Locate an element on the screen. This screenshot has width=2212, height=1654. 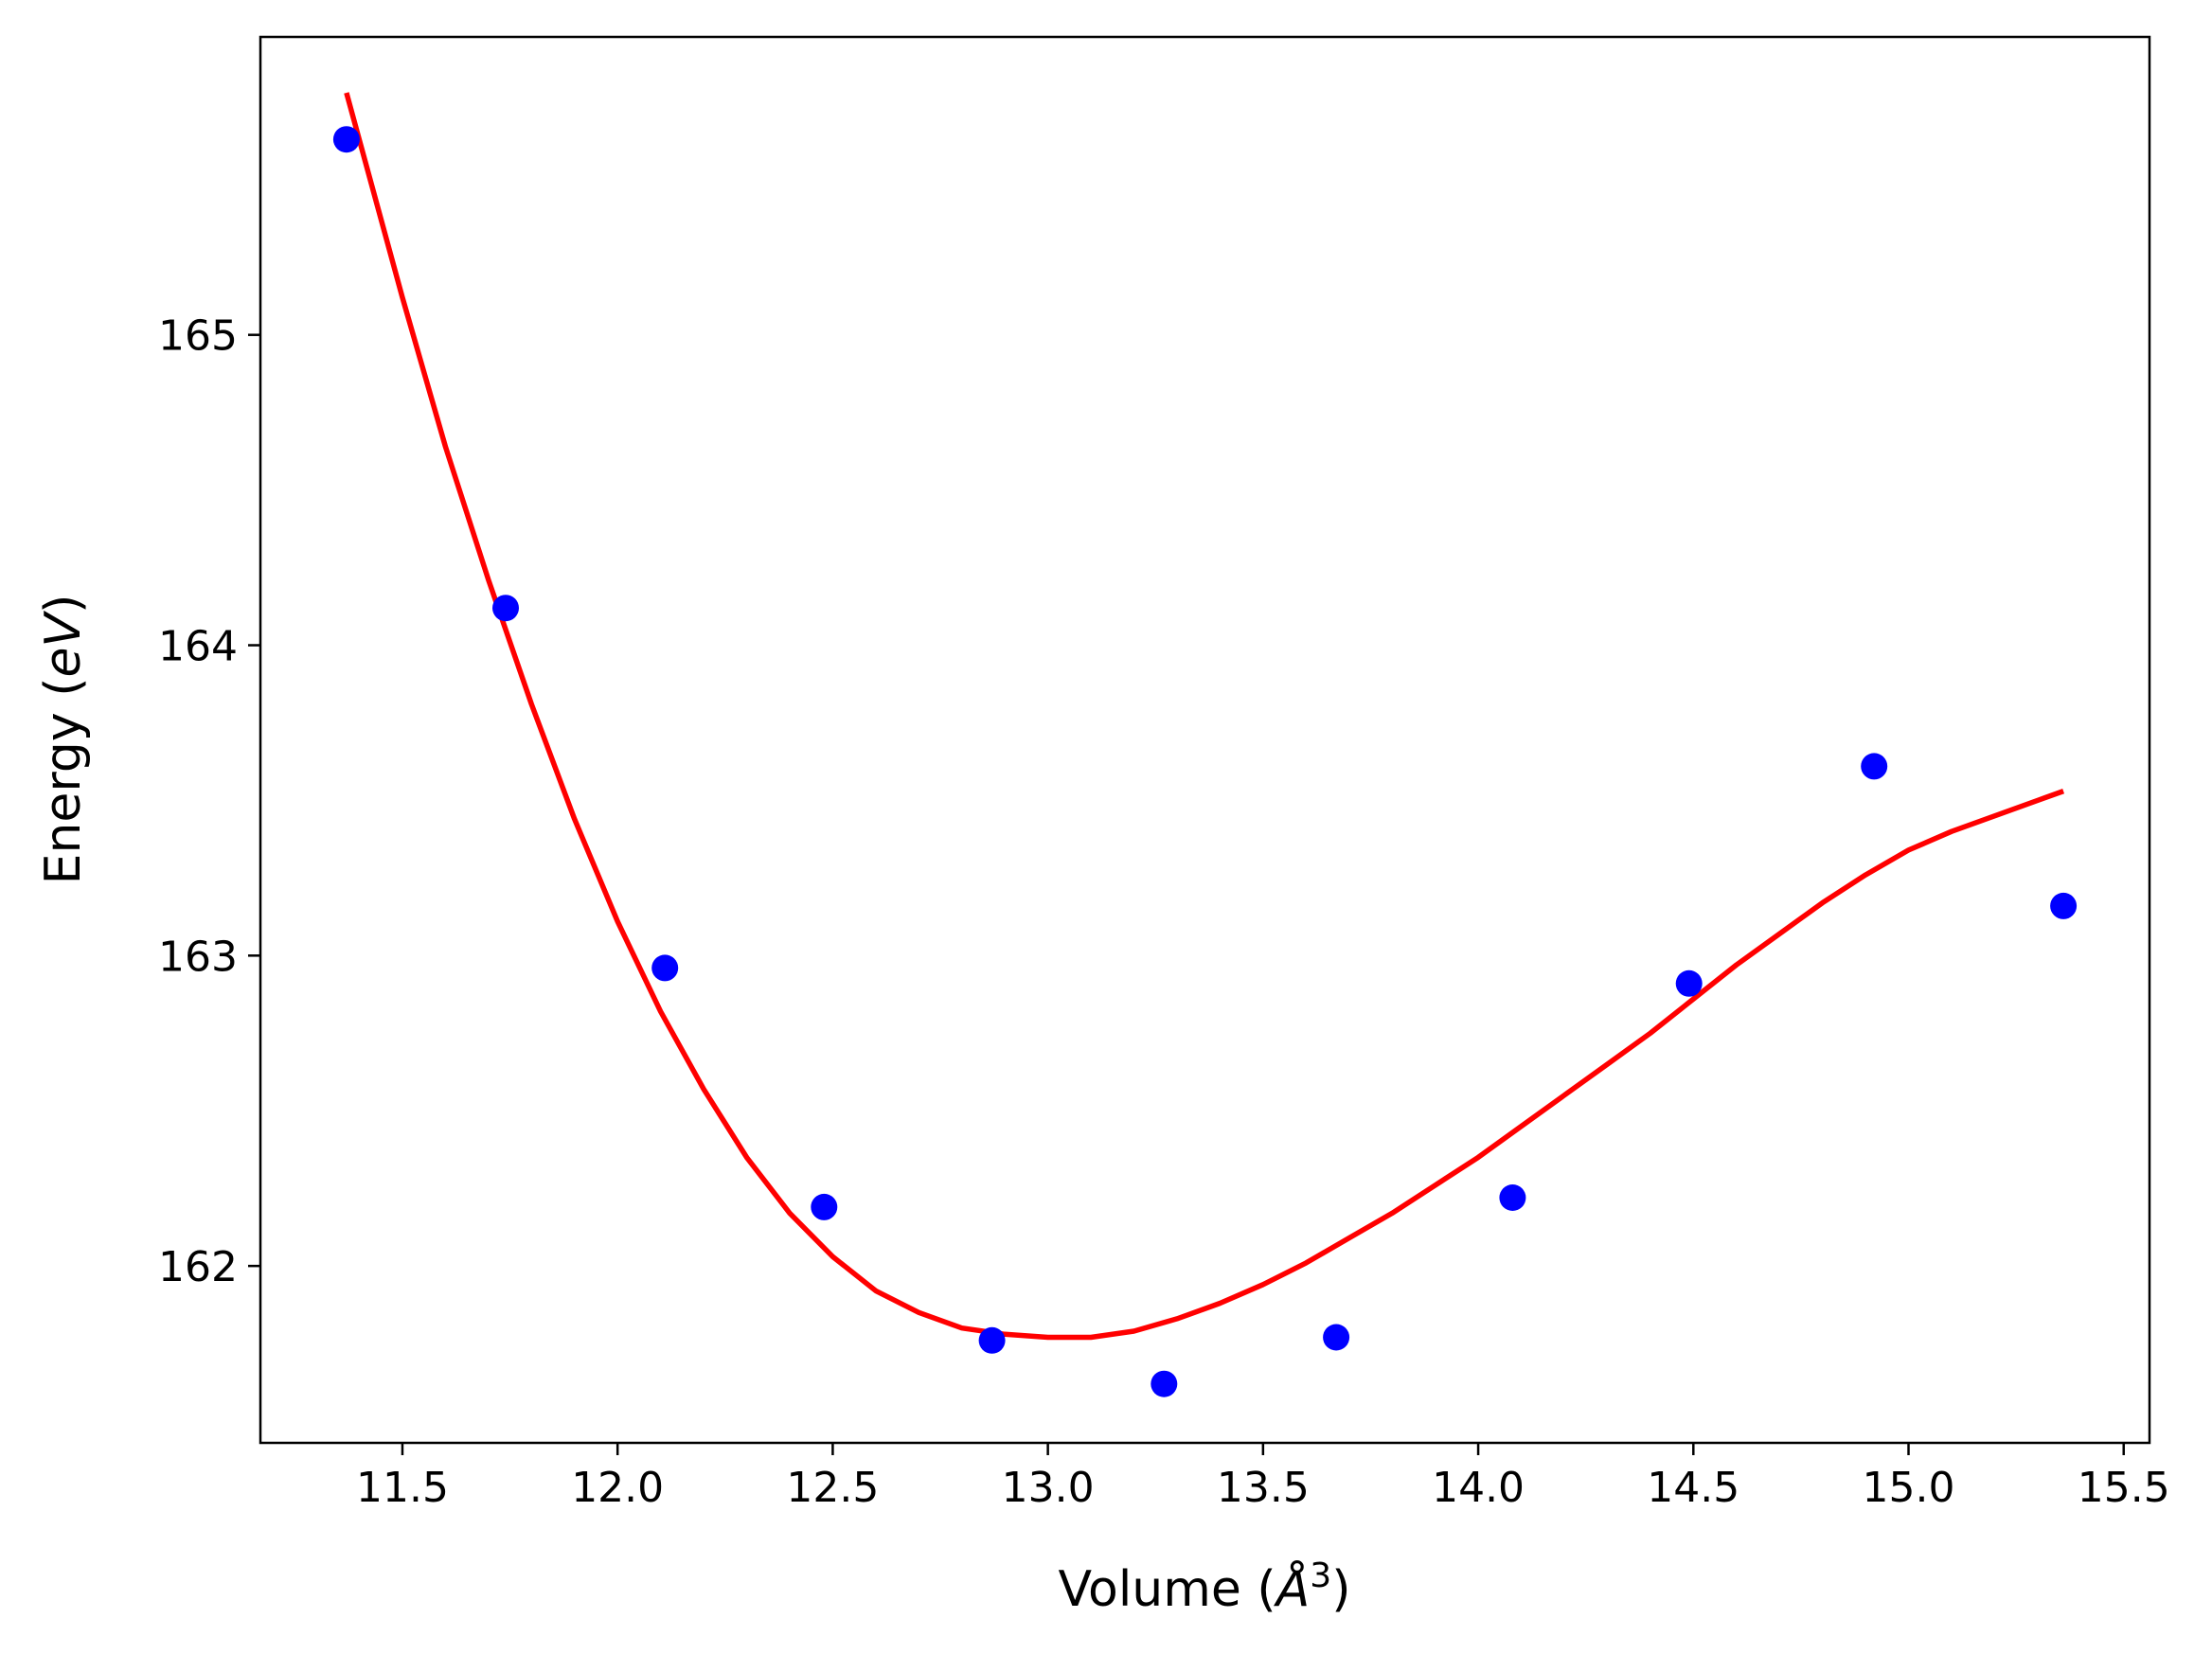
x-tick-label: 14.5 is located at coordinates (1693, 1488).